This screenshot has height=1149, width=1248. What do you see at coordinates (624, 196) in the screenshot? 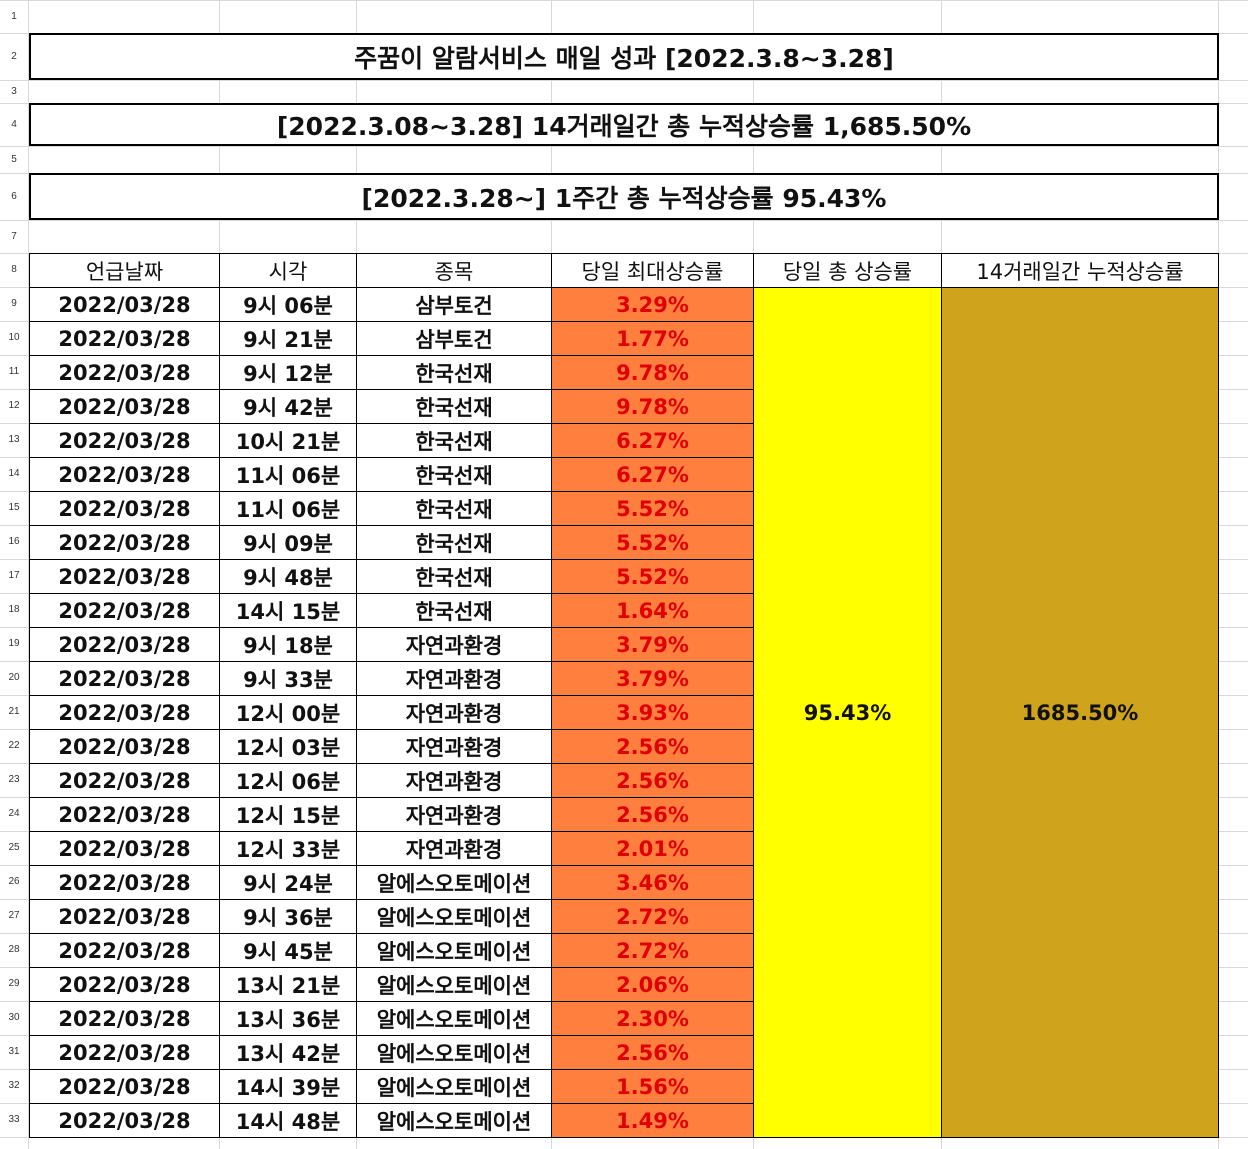
I see `title-banner-3: [2022.3.28~] 1주간 총 누적상승률 95.43%` at bounding box center [624, 196].